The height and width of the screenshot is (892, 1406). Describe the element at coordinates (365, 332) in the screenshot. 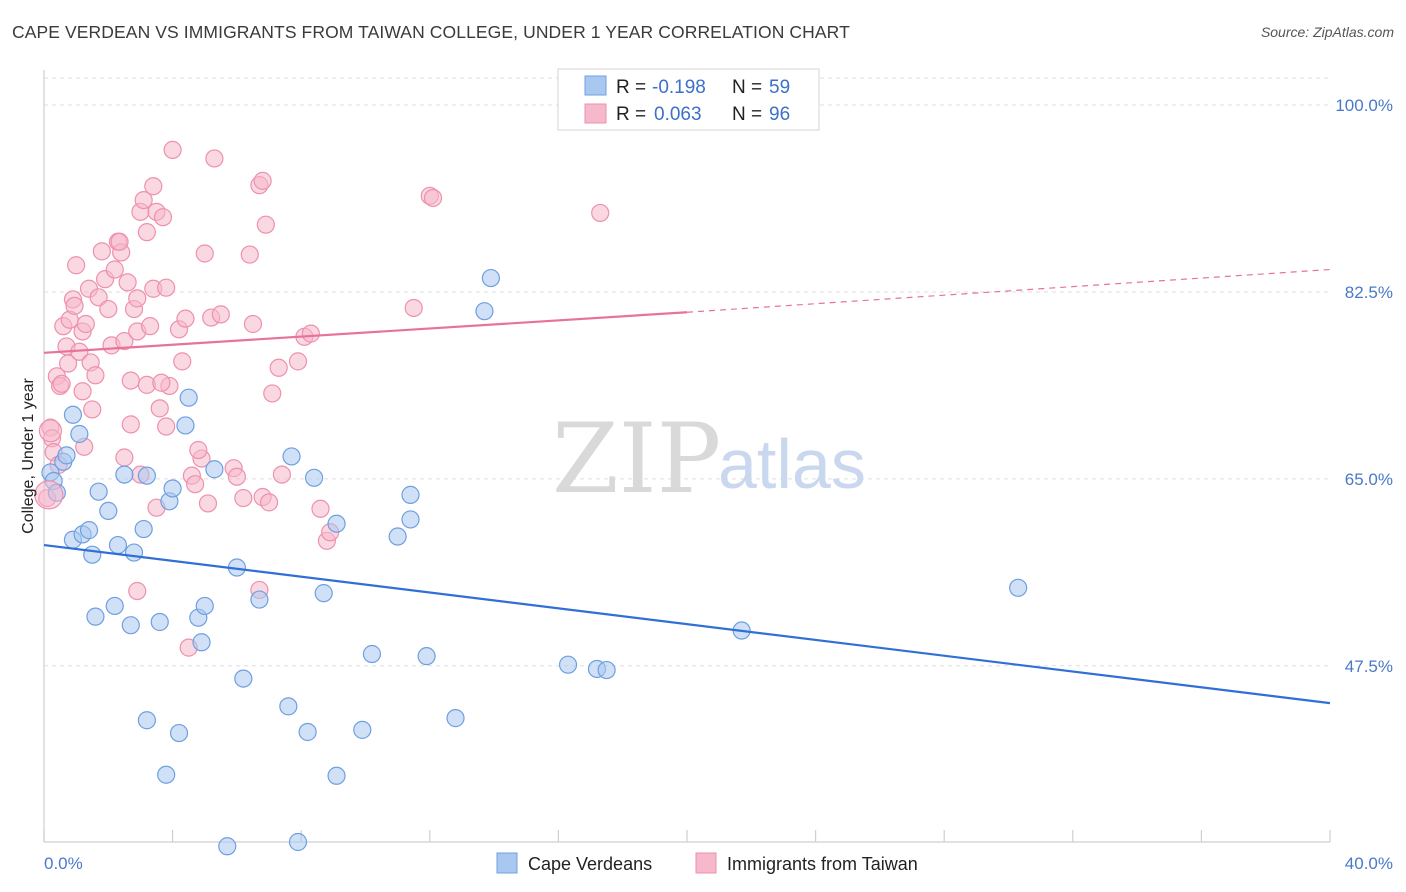

I see `trend-line-taiwan` at that location.